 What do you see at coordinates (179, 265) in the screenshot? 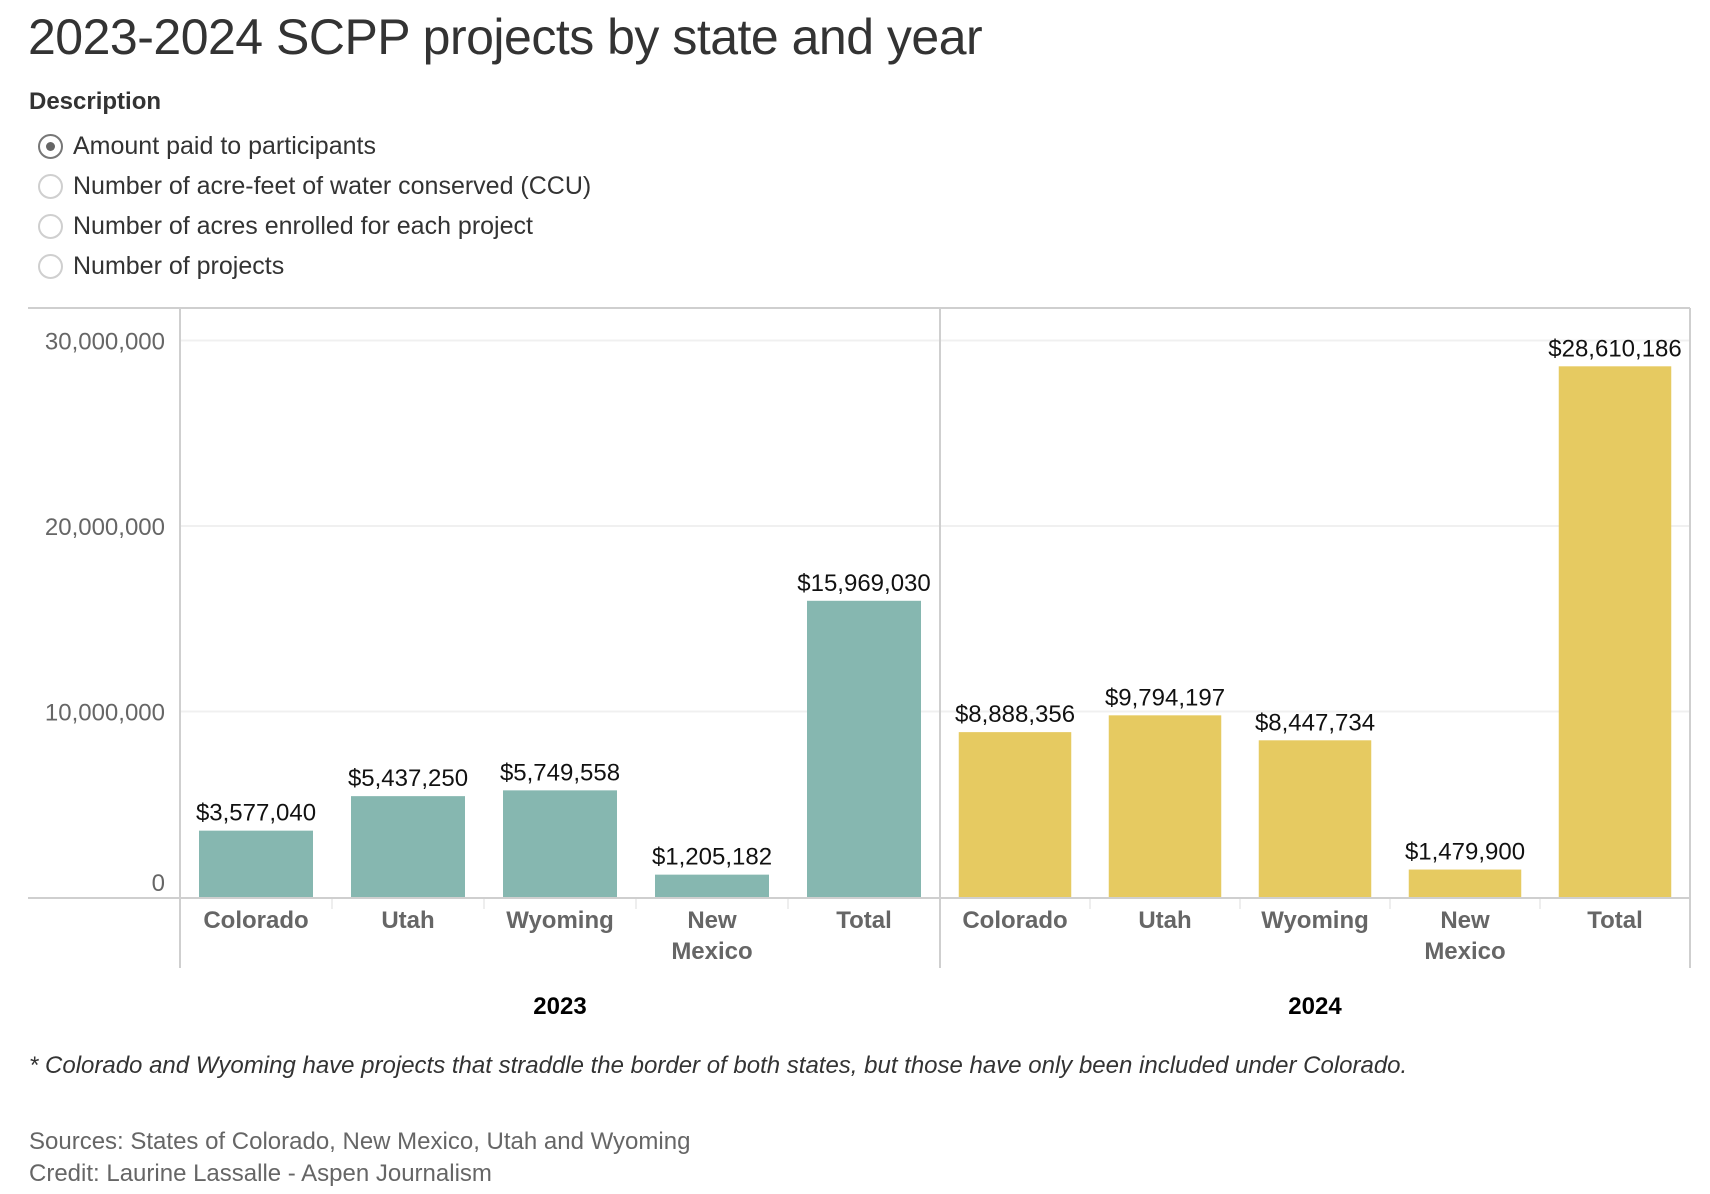
I see `radio-option-label: Number of projects` at bounding box center [179, 265].